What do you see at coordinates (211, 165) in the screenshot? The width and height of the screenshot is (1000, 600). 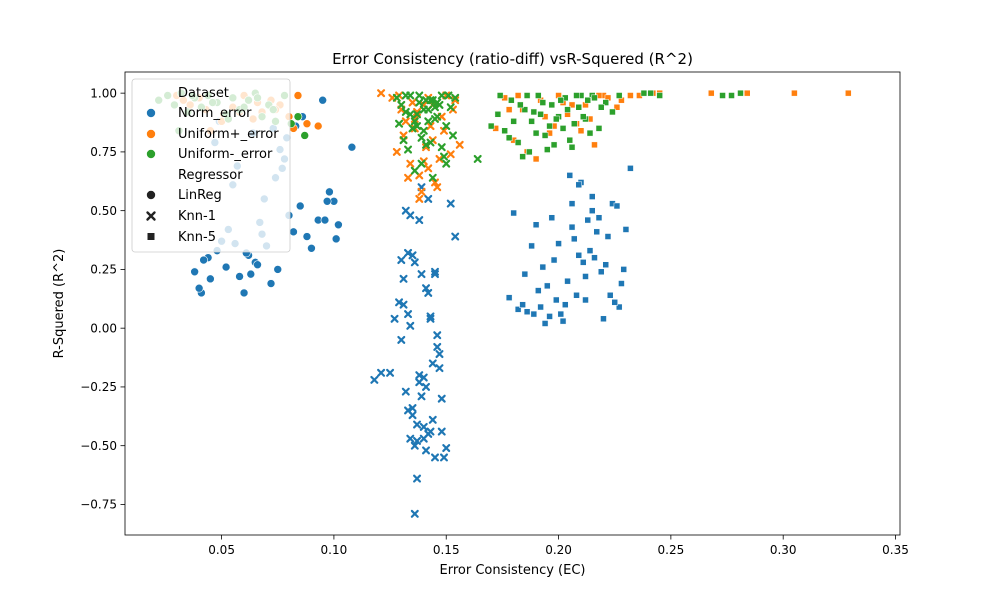 I see `legend-box` at bounding box center [211, 165].